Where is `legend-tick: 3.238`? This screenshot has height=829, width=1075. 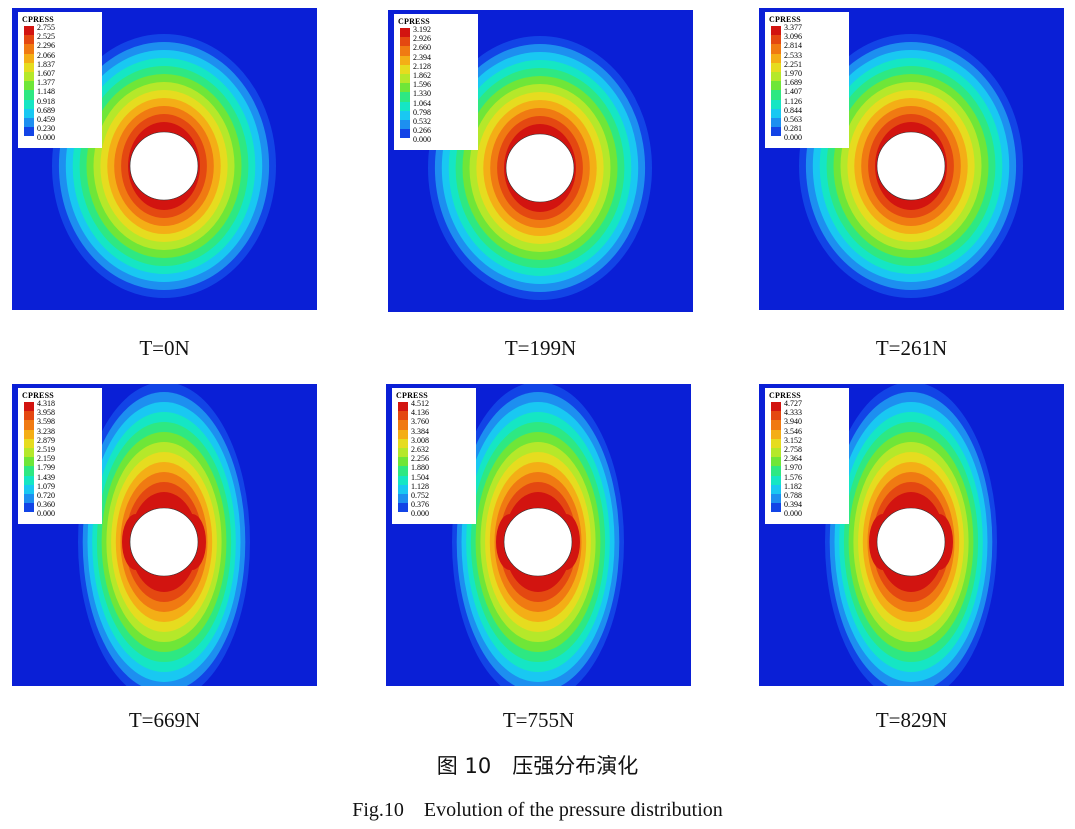 legend-tick: 3.238 is located at coordinates (46, 431).